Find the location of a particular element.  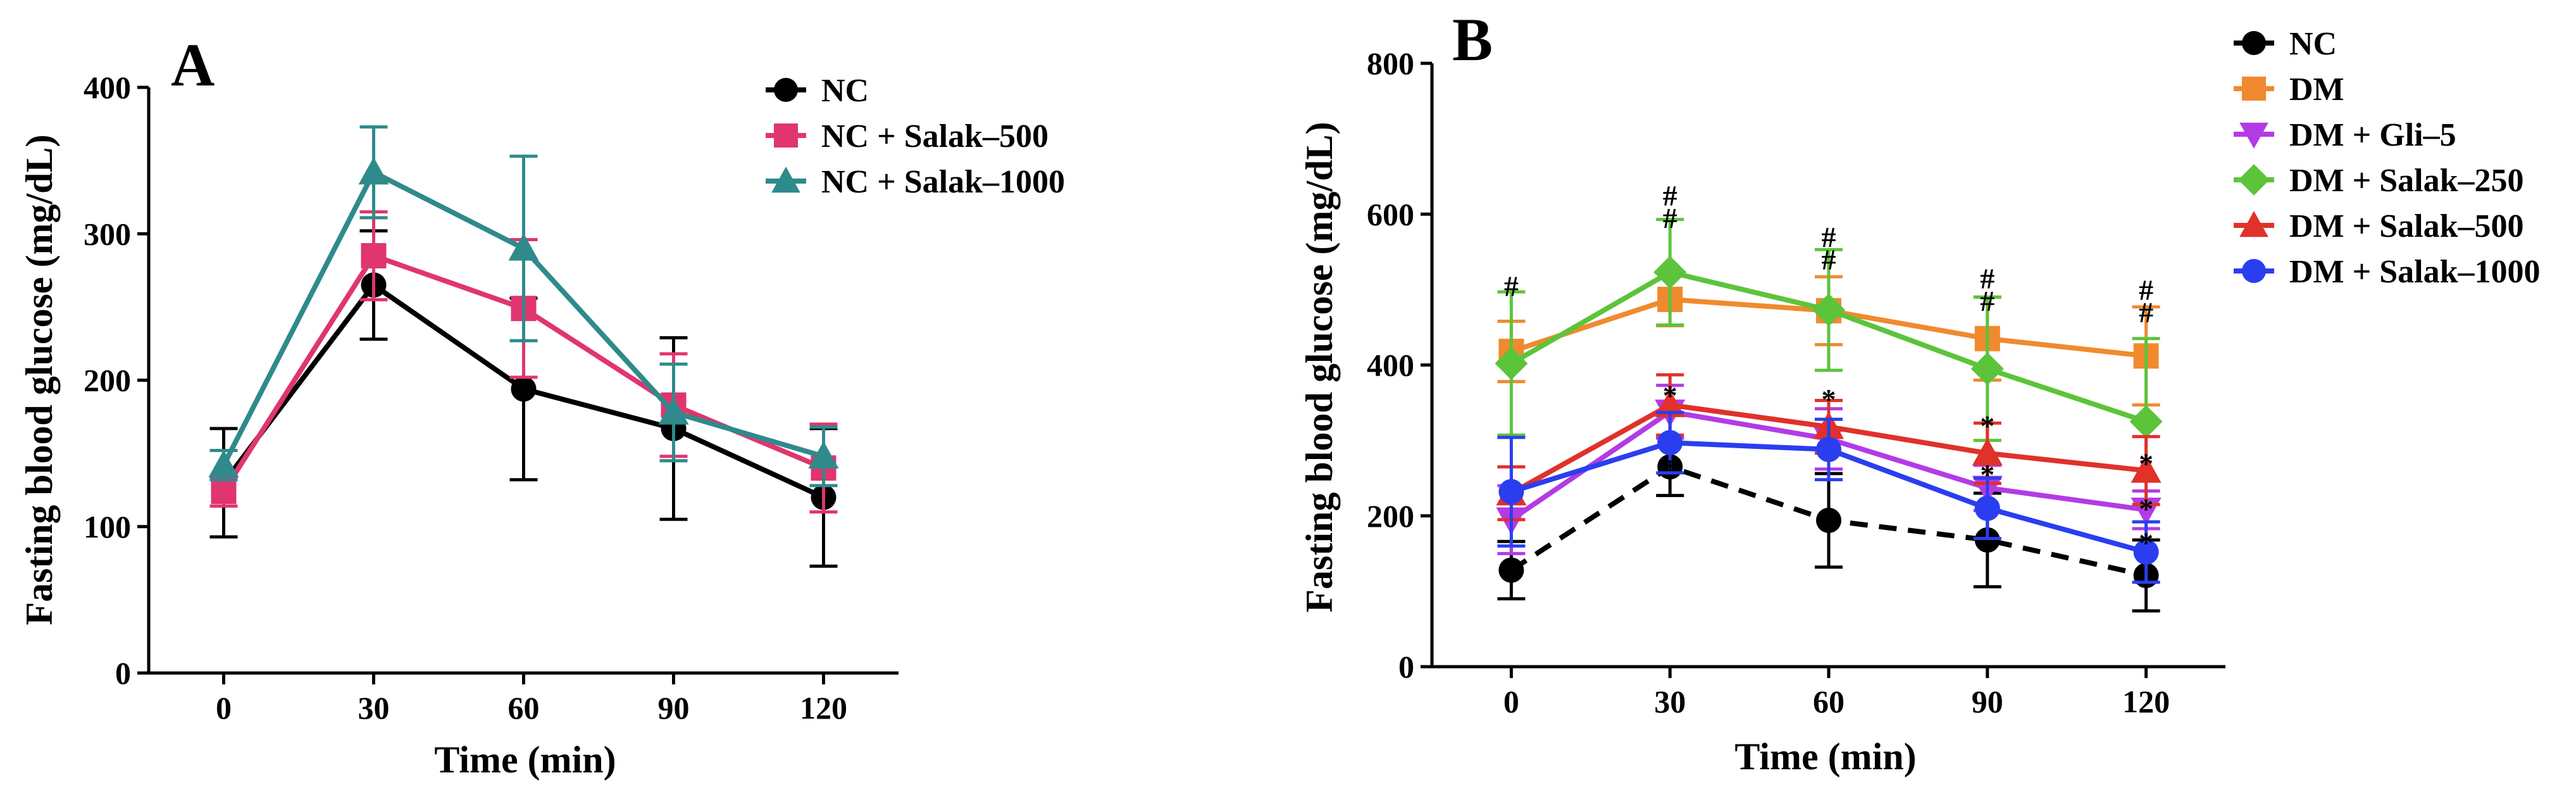

panel-a-legend: NC NC + Salak–500 NC + Salak–1000 is located at coordinates (915, 136).